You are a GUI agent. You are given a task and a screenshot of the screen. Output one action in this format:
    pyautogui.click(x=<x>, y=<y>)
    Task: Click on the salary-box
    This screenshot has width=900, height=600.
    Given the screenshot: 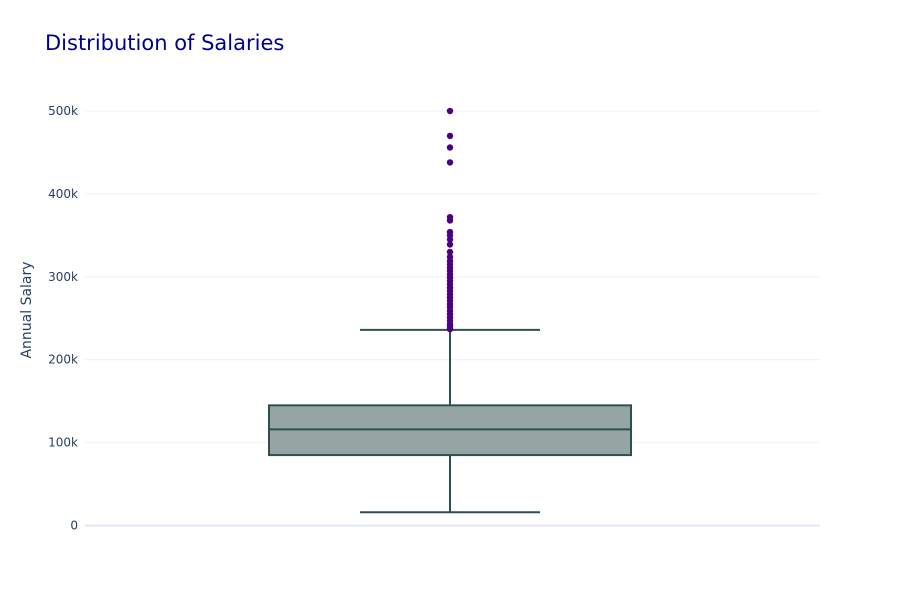 What is the action you would take?
    pyautogui.click(x=450, y=421)
    